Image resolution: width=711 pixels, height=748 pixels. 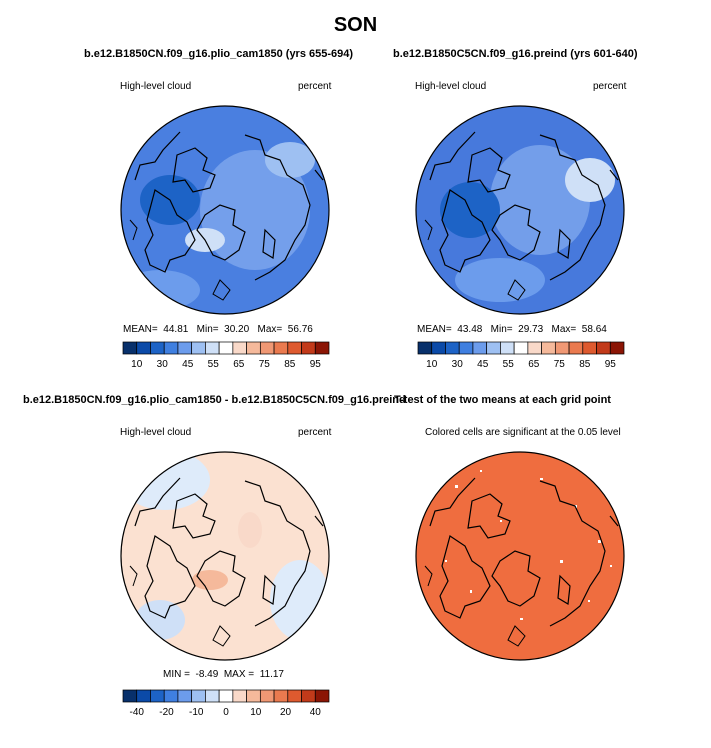 What do you see at coordinates (218, 329) in the screenshot?
I see `panel1-stats: MEAN= 44.81 Min= 30.20 Max= 56.76` at bounding box center [218, 329].